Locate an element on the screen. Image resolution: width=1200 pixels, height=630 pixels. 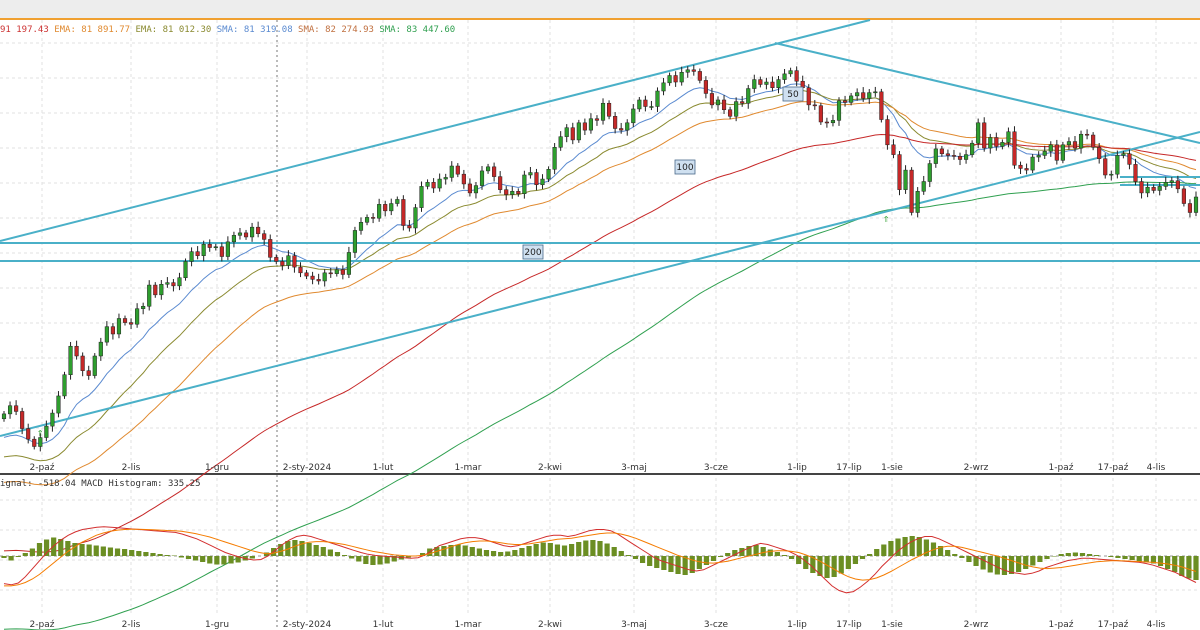
x-tick-label: 17-paź is located at coordinates (1113, 625).